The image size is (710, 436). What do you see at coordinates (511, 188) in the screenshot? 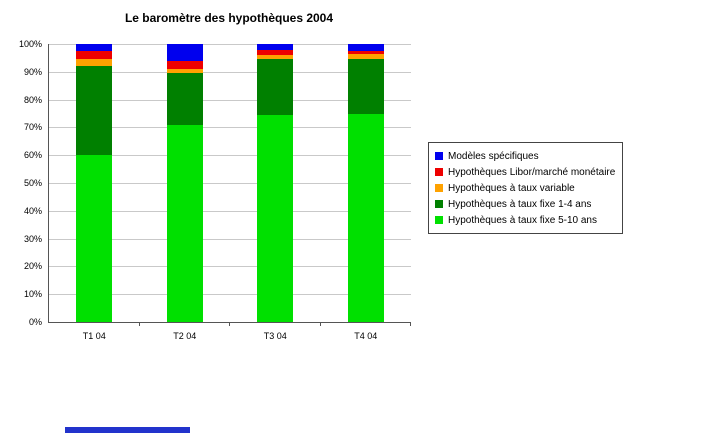
I see `legend-label: Hypothèques à taux variable` at bounding box center [511, 188].